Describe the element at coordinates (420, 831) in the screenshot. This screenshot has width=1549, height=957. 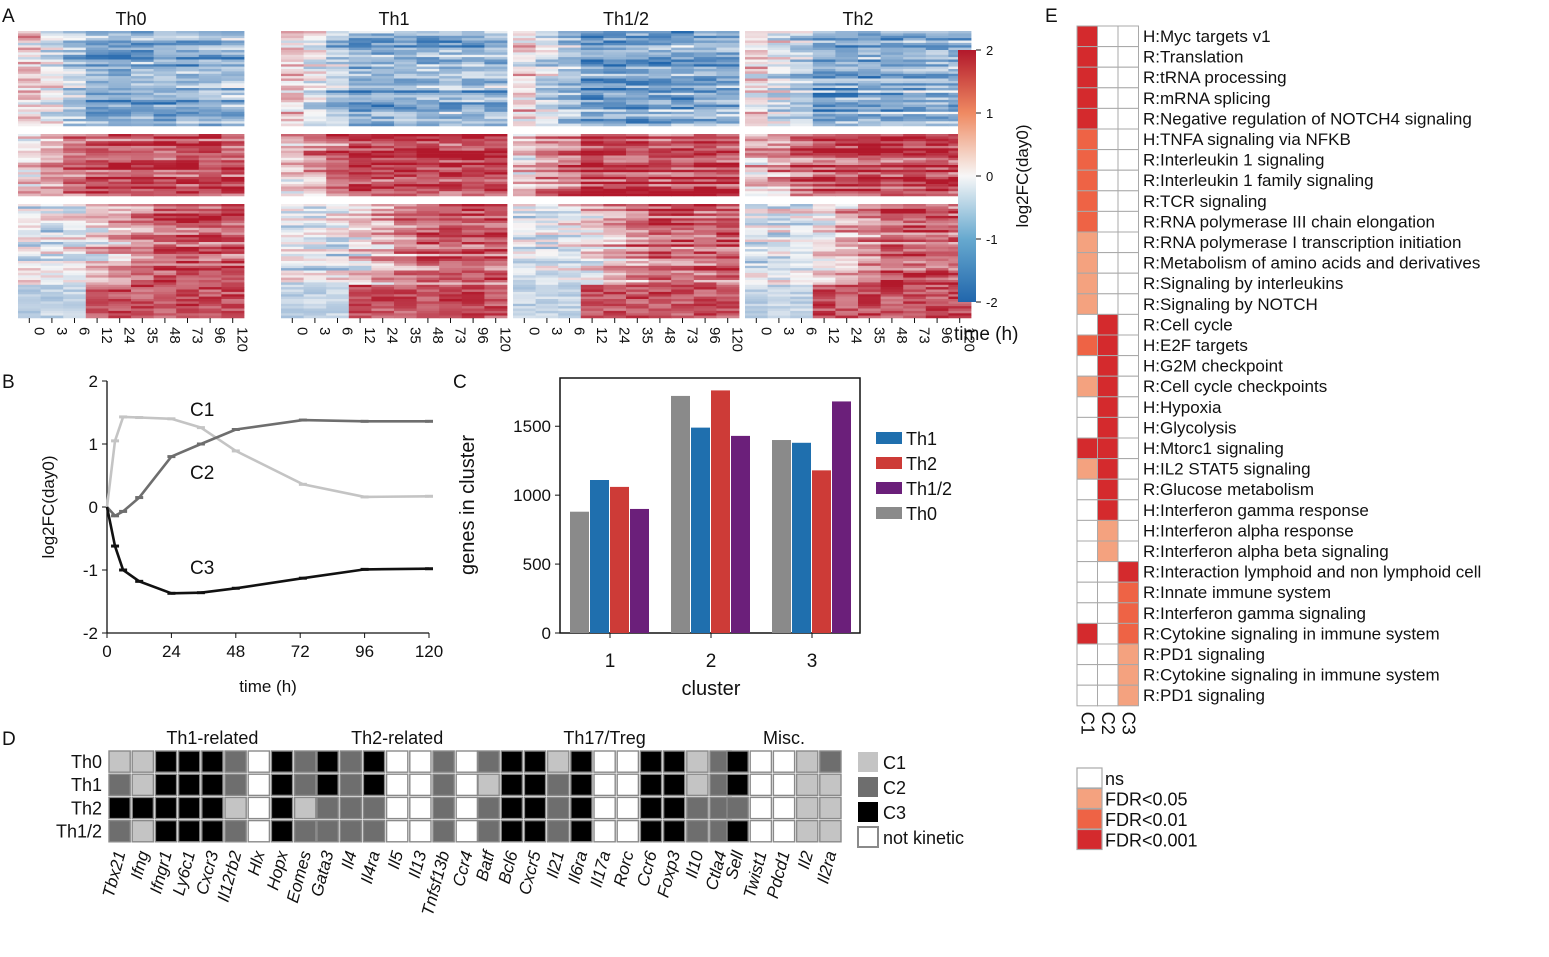
I see `gene-grid-cell` at that location.